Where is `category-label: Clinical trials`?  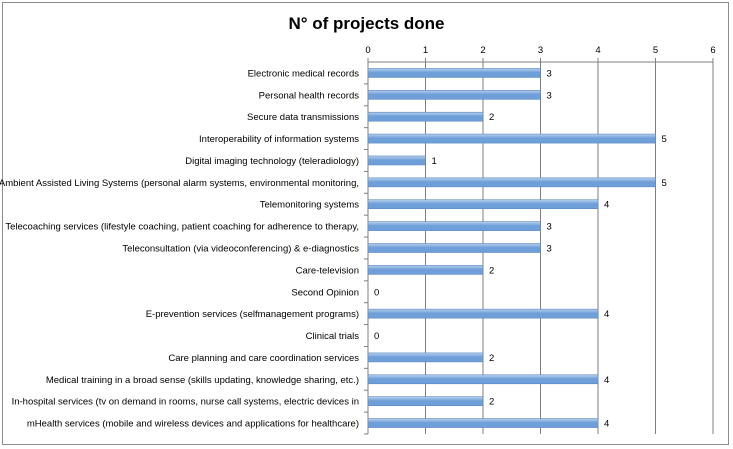 category-label: Clinical trials is located at coordinates (333, 336).